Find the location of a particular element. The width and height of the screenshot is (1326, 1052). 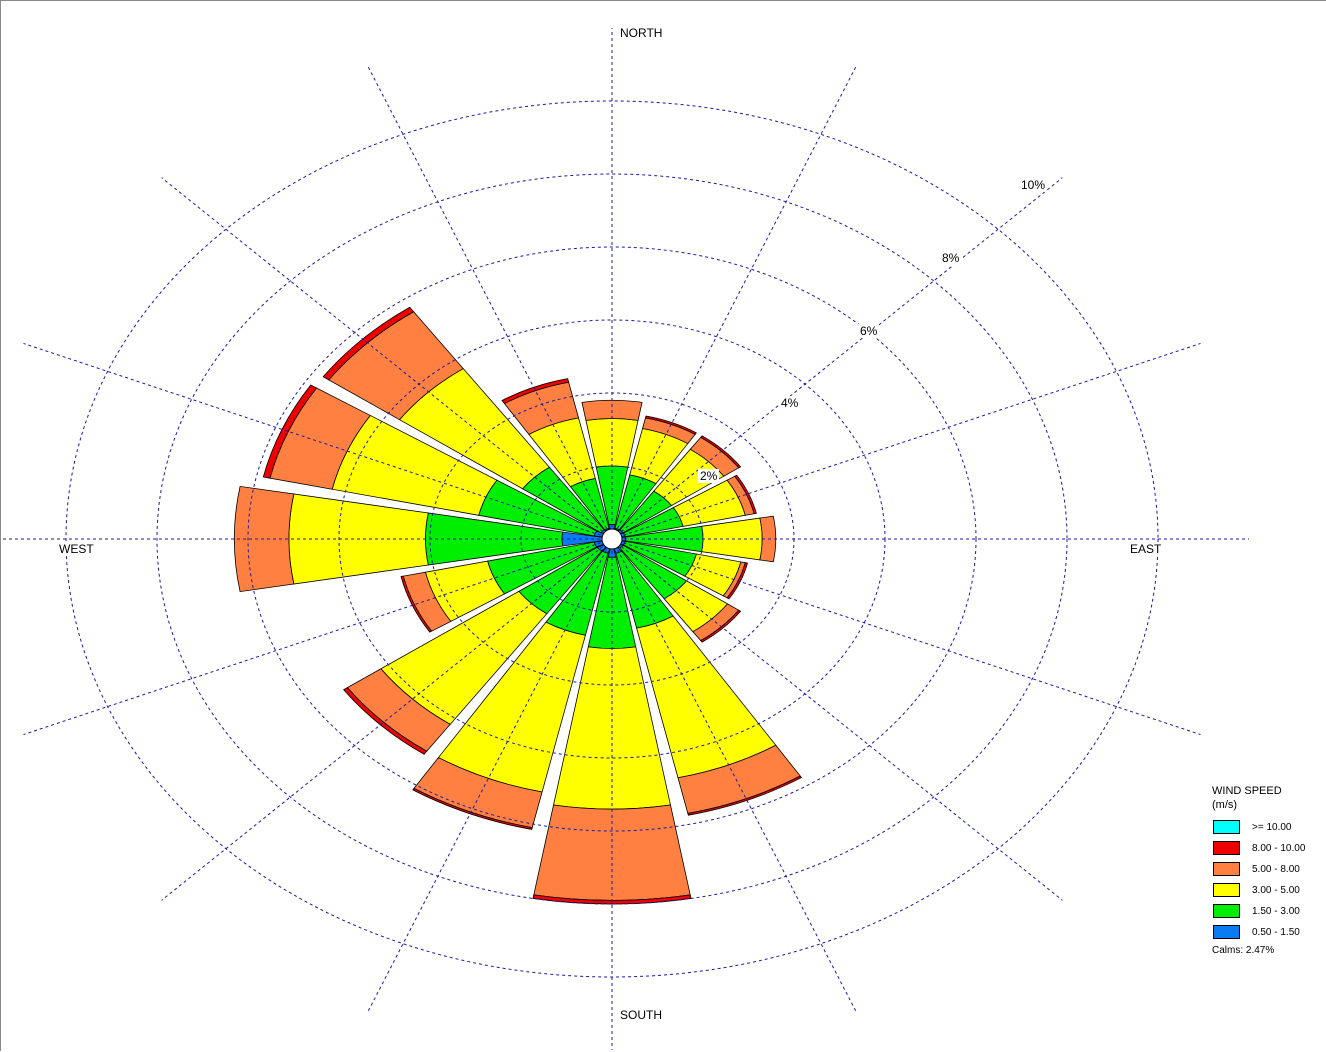

legend-item: 0.50 - 1.50 is located at coordinates (1268, 932).